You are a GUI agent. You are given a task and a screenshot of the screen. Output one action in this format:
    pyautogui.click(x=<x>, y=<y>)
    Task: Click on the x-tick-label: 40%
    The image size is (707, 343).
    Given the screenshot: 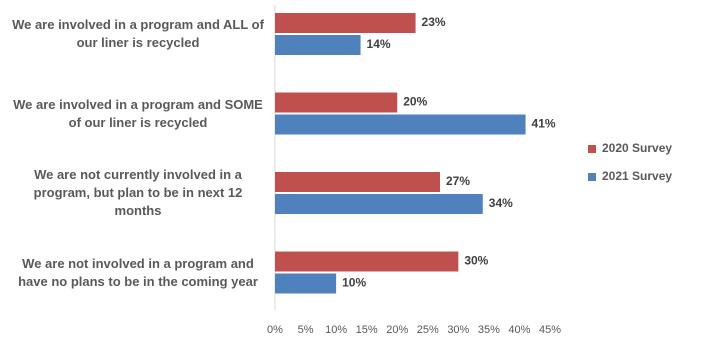 What is the action you would take?
    pyautogui.click(x=519, y=330)
    